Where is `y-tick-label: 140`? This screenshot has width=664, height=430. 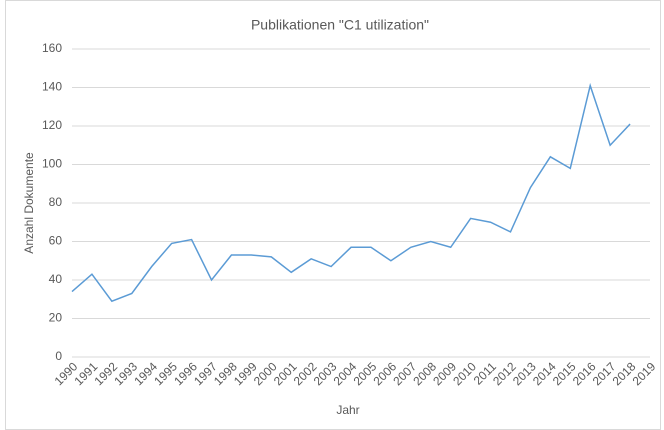
y-tick-label: 140 is located at coordinates (52, 87).